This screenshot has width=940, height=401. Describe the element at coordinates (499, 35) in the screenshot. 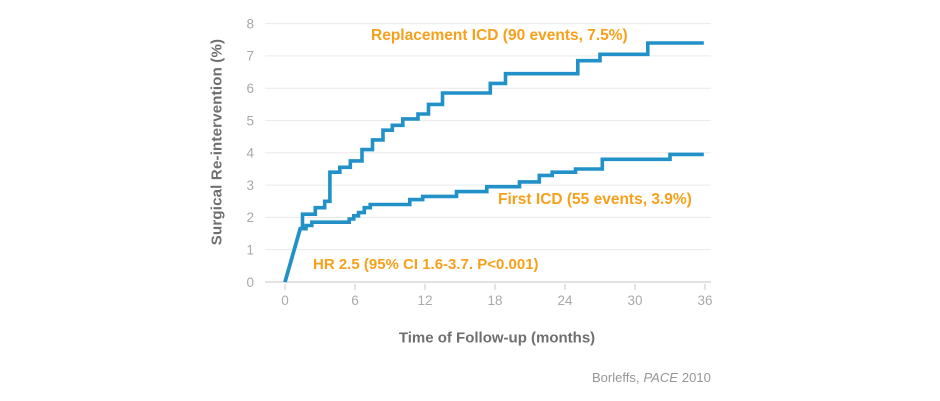

I see `replacement-icd-series-label: Replacement ICD (90 events, 7.5%)` at that location.